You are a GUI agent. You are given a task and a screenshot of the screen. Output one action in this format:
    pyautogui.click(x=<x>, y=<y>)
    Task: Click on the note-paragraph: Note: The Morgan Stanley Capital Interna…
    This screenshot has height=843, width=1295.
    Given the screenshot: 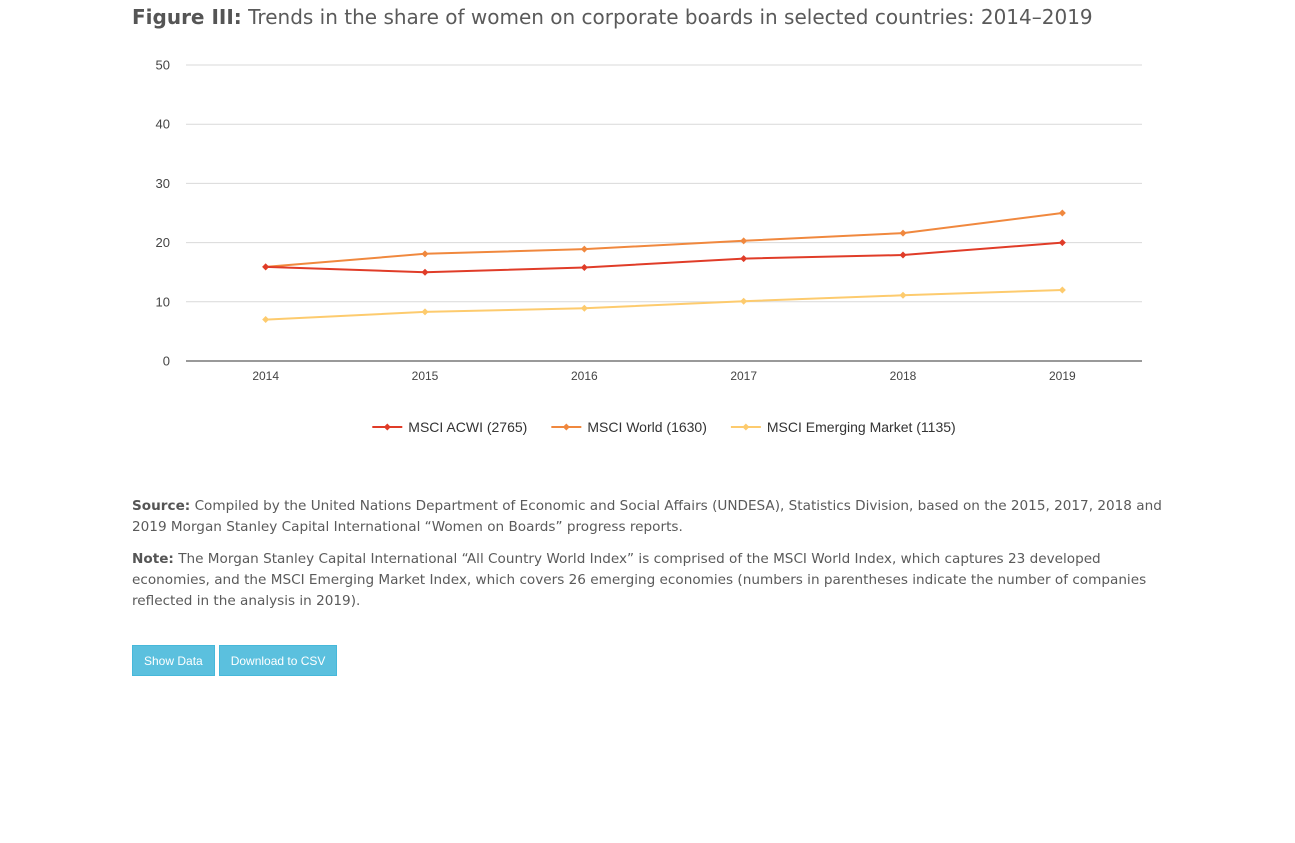 What is the action you would take?
    pyautogui.click(x=647, y=580)
    